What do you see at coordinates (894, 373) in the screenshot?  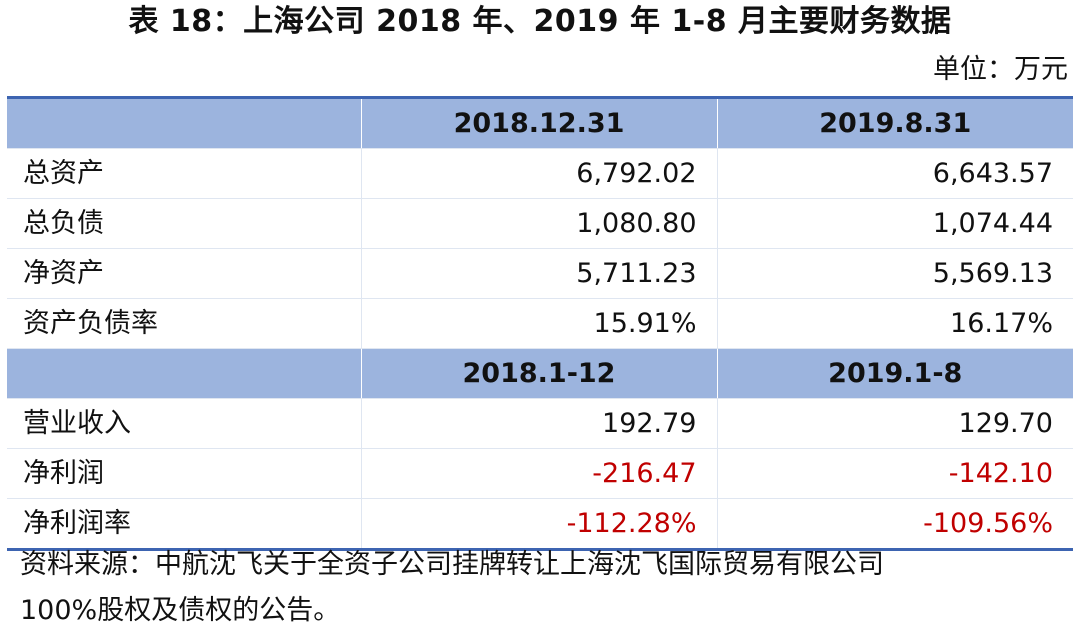 I see `header-2019-1-8: 2019.1-8` at bounding box center [894, 373].